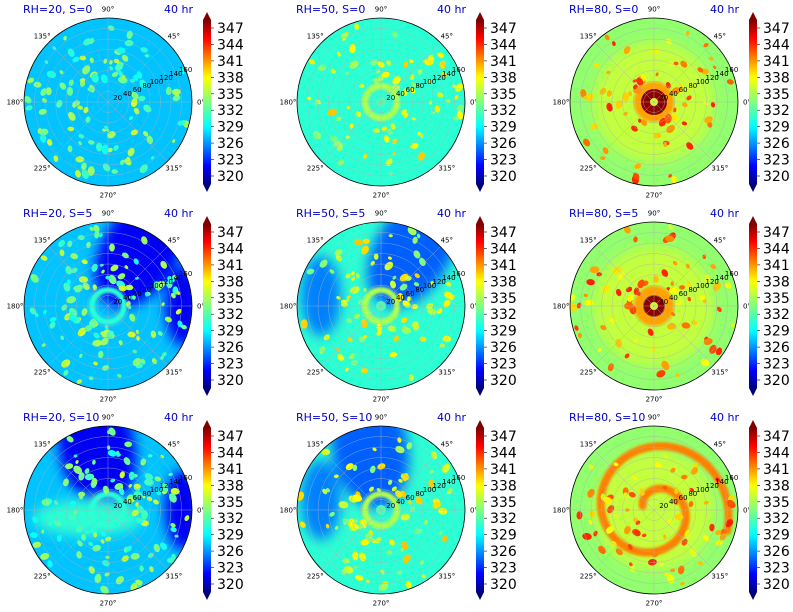  I want to click on panel-title: RH=50, S=5, so click(330, 213).